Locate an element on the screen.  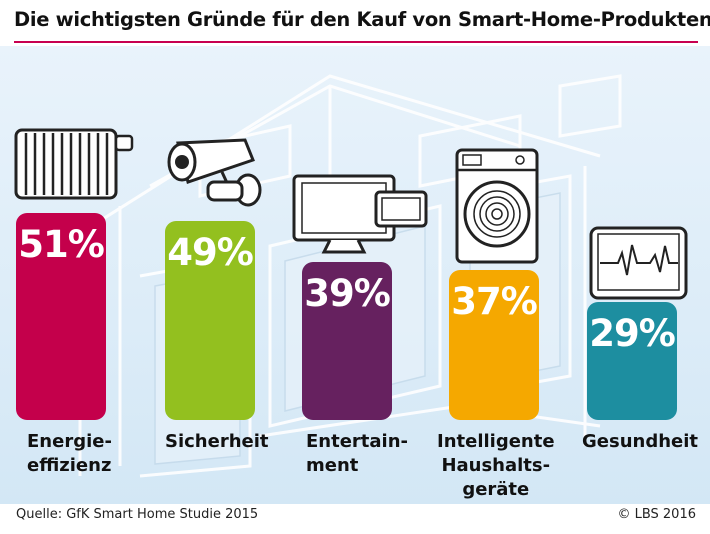
bar-entertainment: 39% is located at coordinates (347, 340).